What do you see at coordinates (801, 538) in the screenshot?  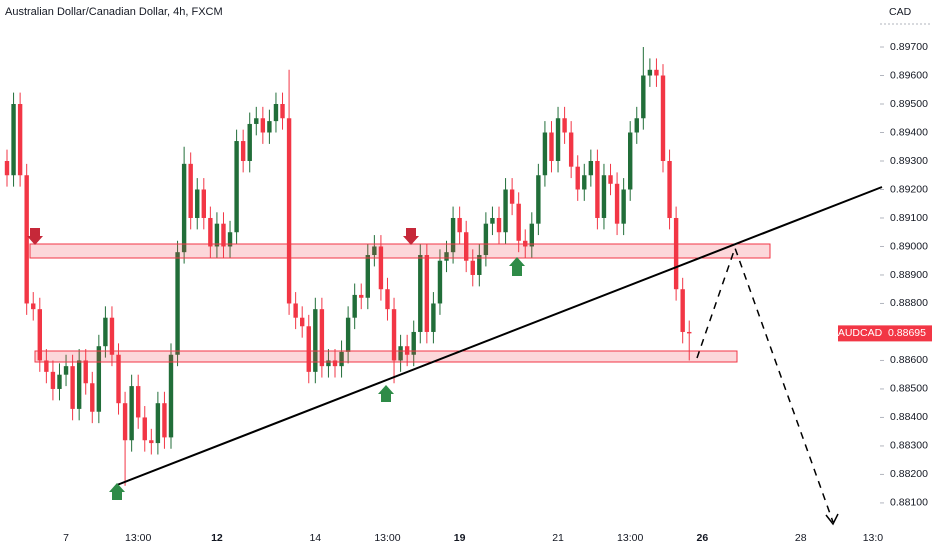 I see `x-tick-label: 28` at bounding box center [801, 538].